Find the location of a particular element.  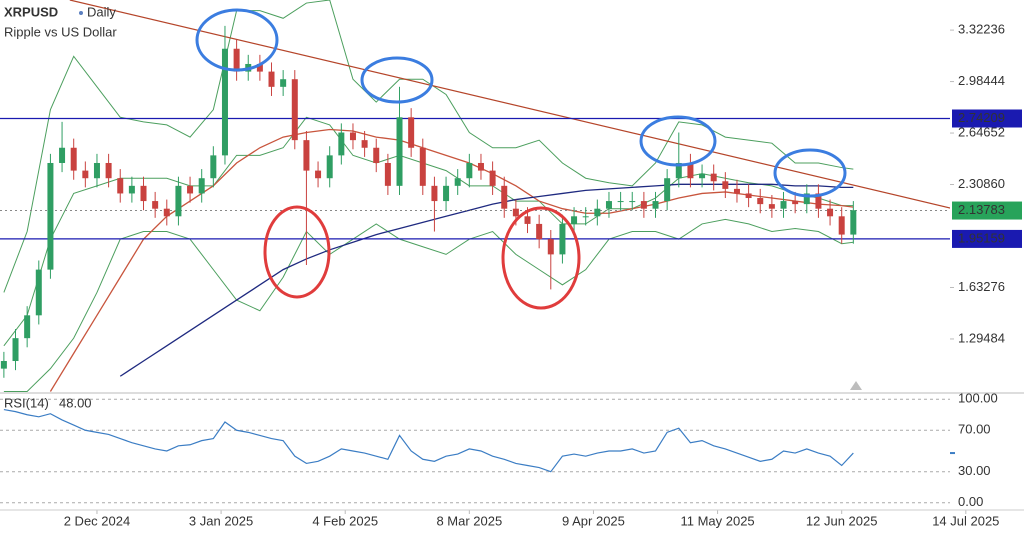

last-price-label: 2.13783 is located at coordinates (981, 209).